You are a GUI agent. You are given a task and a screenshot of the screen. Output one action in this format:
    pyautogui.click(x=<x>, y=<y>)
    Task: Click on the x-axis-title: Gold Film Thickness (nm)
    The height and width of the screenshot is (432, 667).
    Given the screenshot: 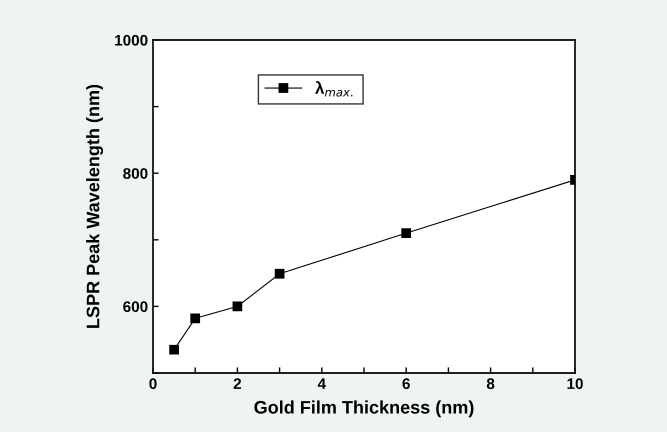 What is the action you would take?
    pyautogui.click(x=364, y=409)
    